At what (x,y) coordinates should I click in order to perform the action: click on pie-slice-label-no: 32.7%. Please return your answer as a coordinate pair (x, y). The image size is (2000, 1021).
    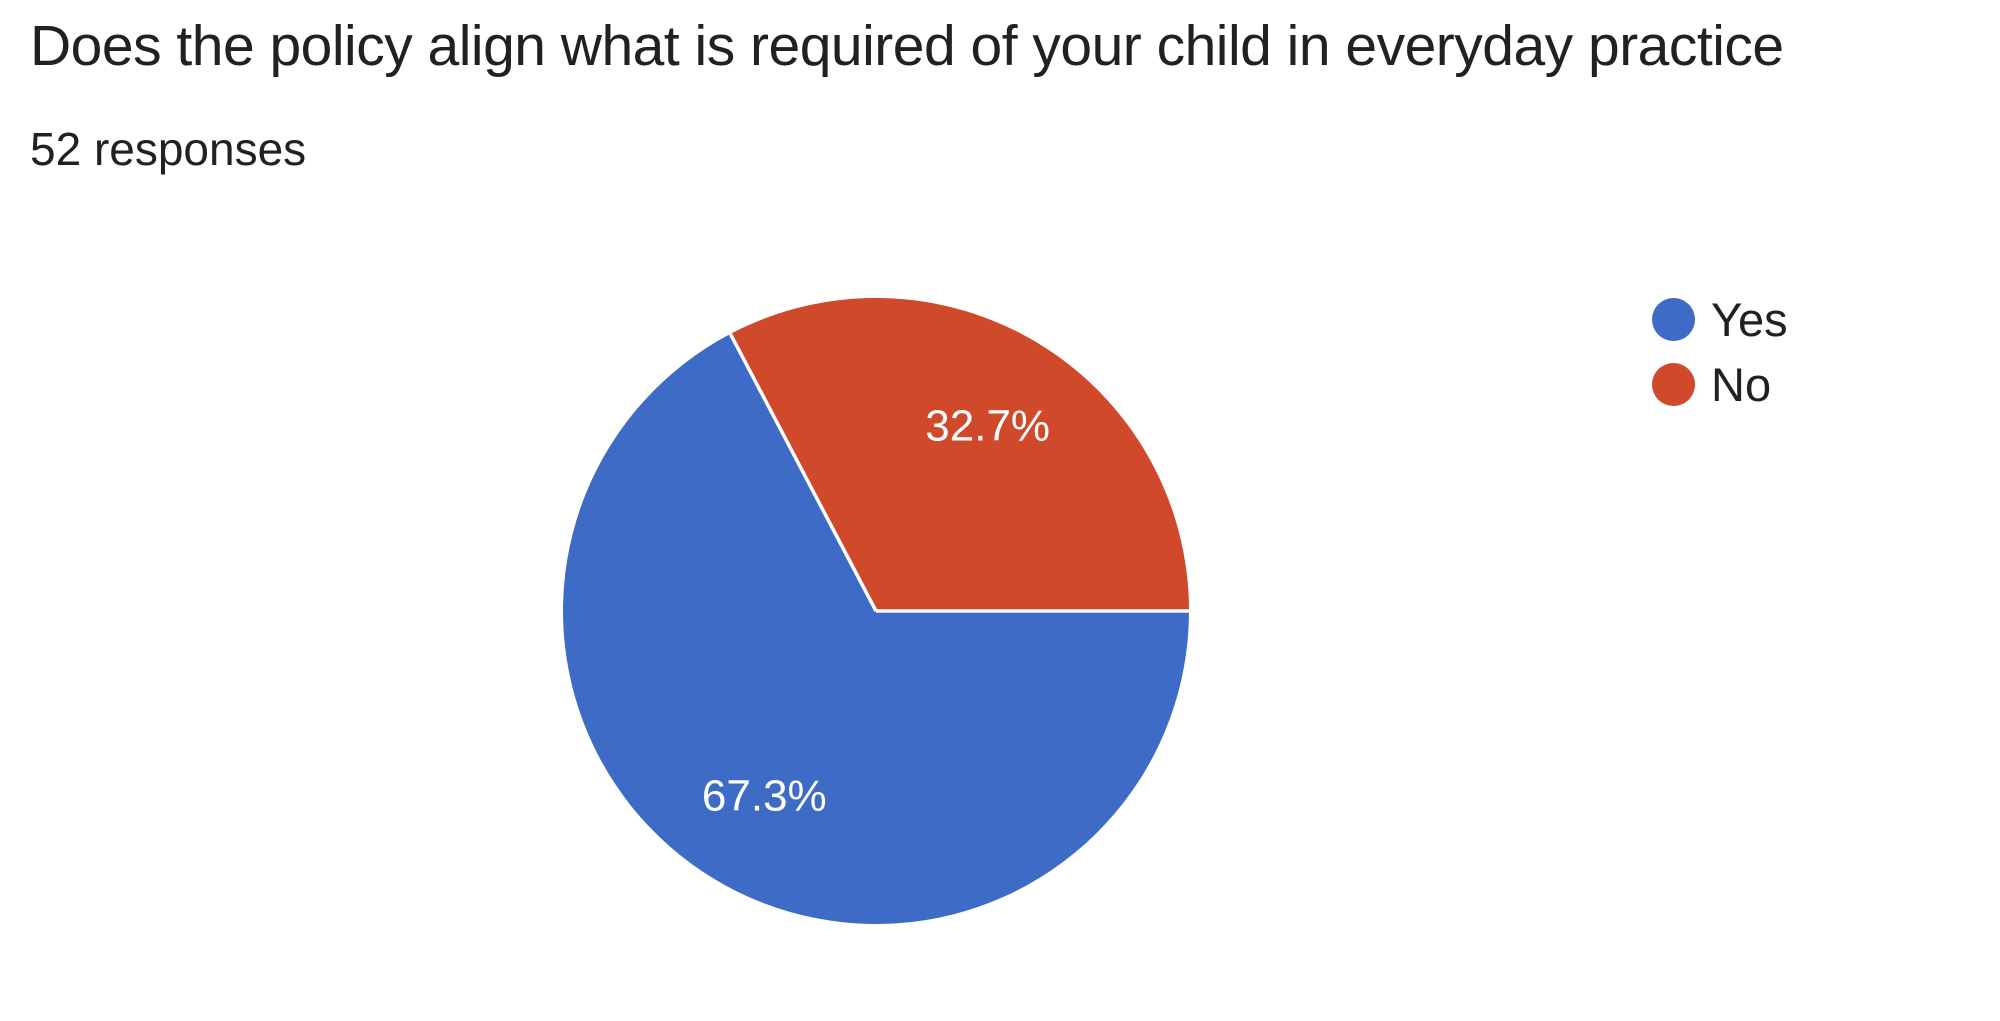
    Looking at the image, I should click on (987, 426).